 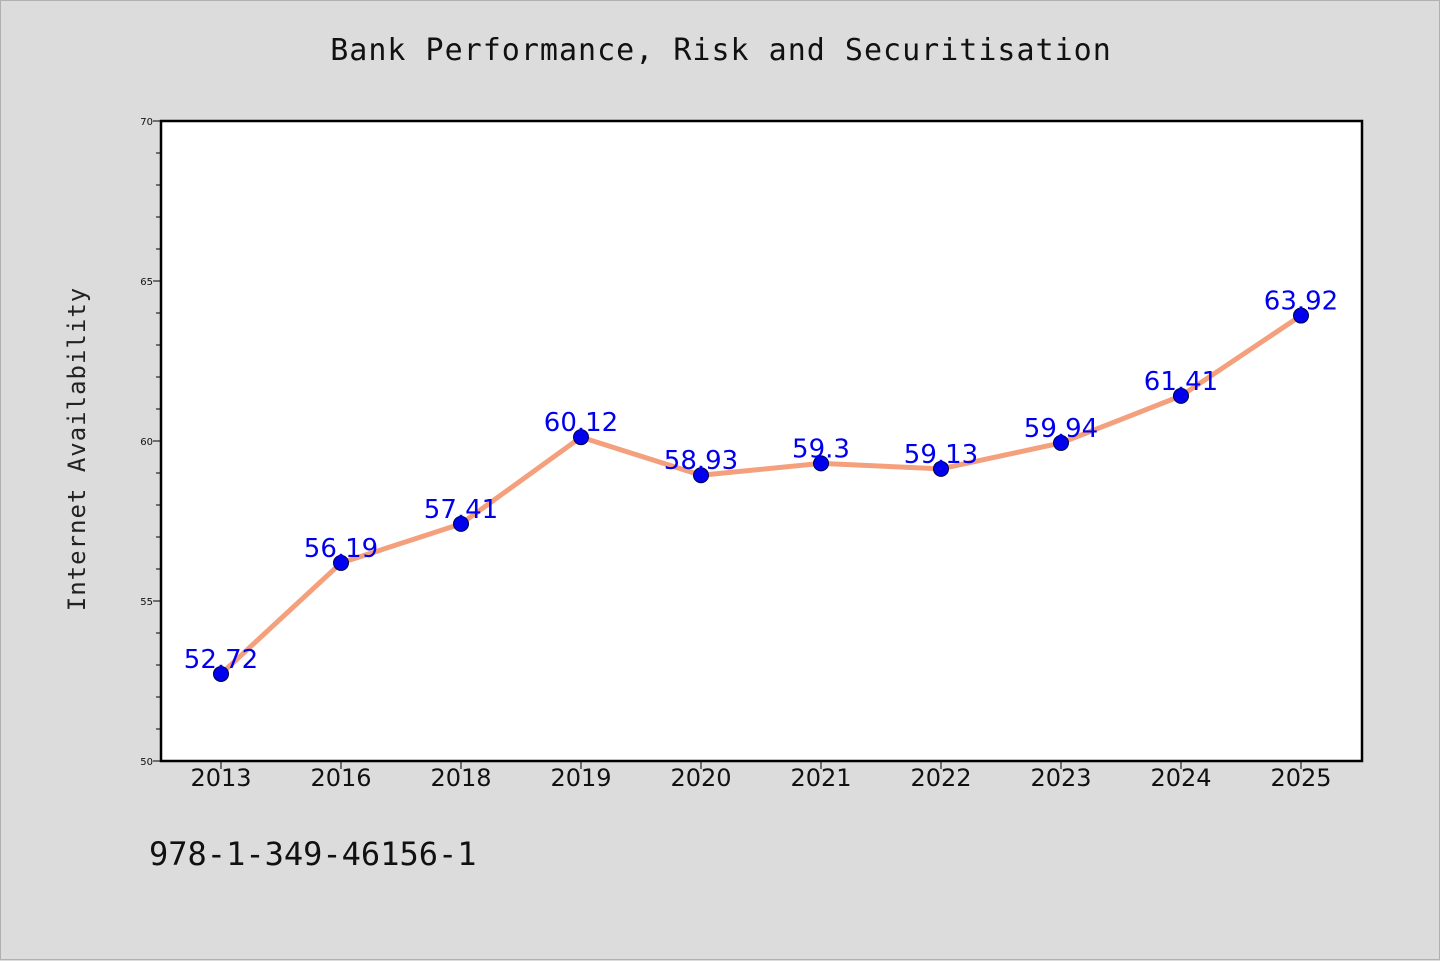 I want to click on data-label: 59.94, so click(x=1061, y=429).